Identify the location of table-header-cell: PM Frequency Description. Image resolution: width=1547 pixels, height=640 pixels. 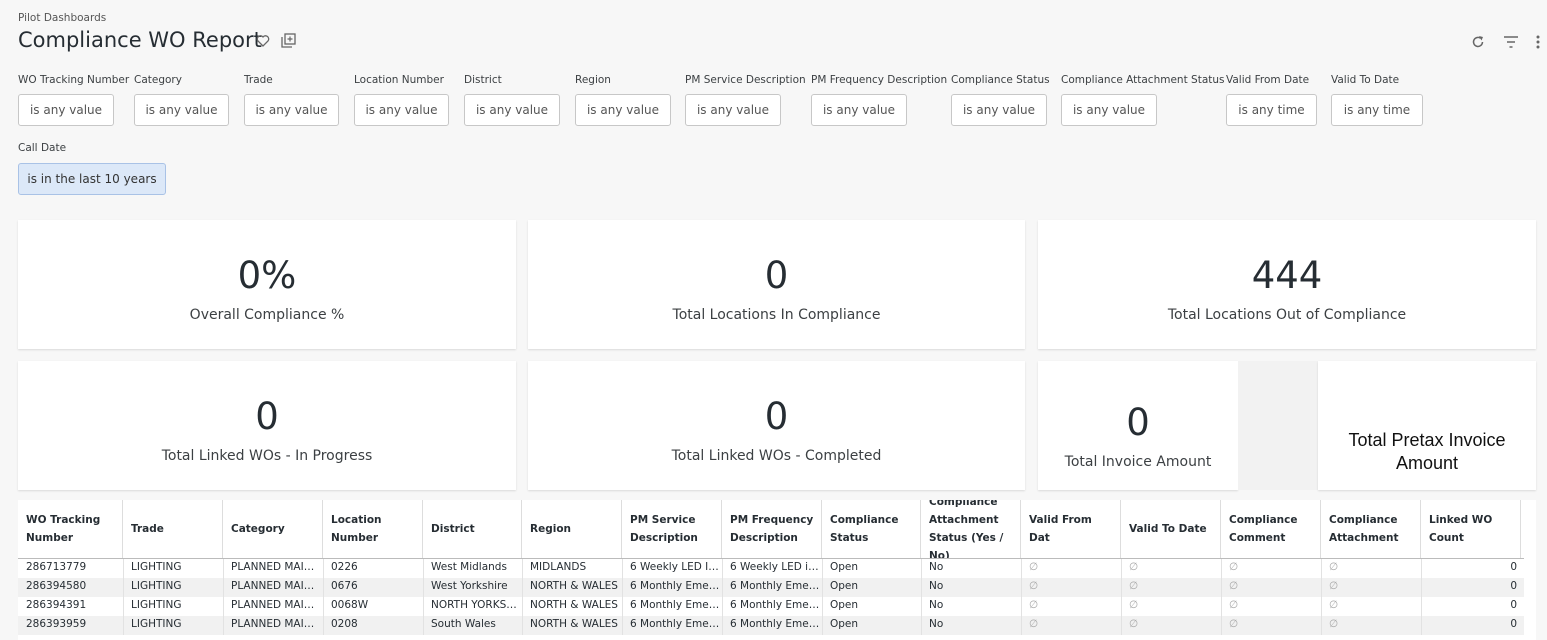
(772, 529).